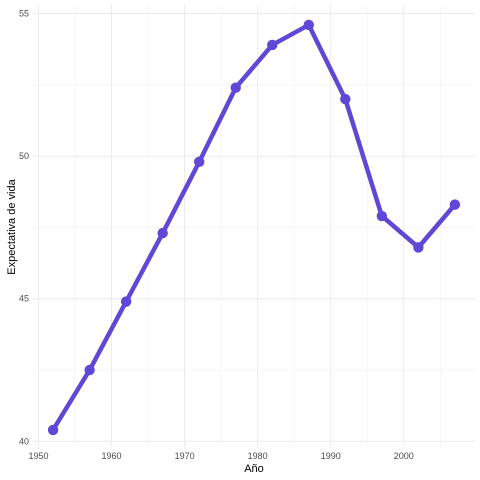 This screenshot has height=480, width=480. I want to click on y-tick-label: 55, so click(24, 14).